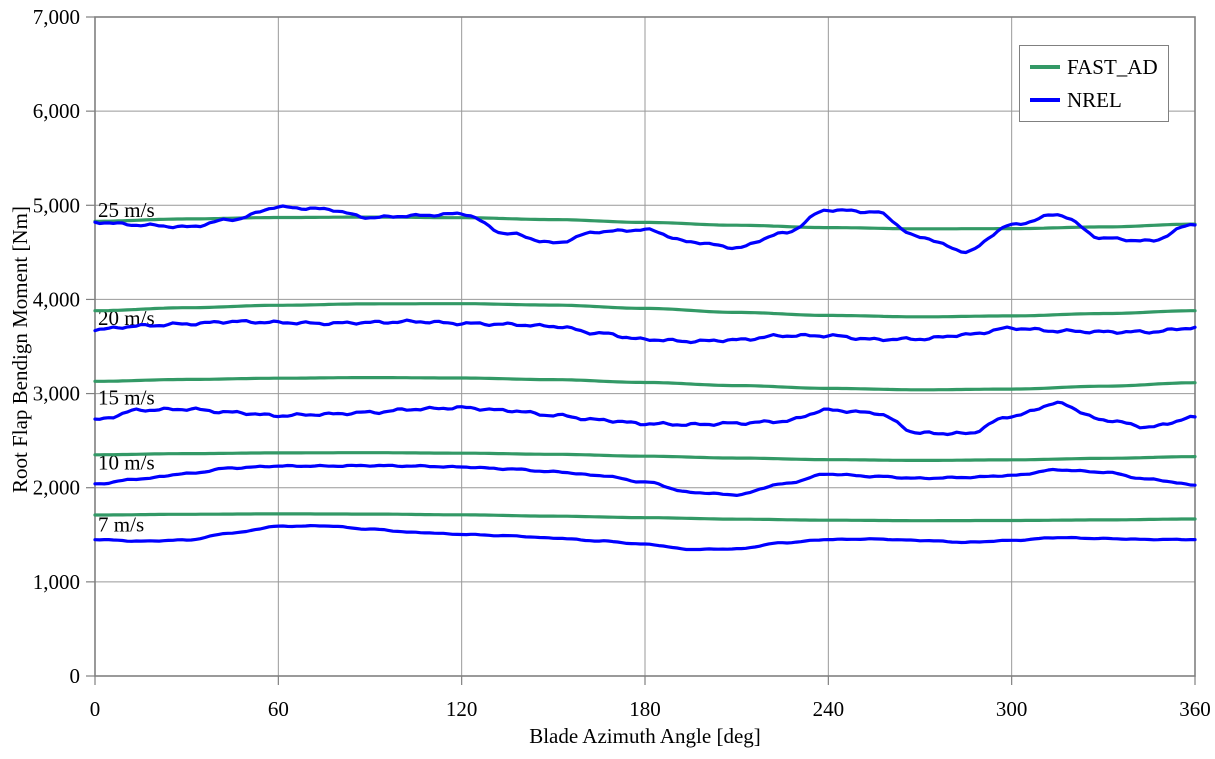 The image size is (1215, 759). What do you see at coordinates (1195, 709) in the screenshot?
I see `x-tick-label: 360` at bounding box center [1195, 709].